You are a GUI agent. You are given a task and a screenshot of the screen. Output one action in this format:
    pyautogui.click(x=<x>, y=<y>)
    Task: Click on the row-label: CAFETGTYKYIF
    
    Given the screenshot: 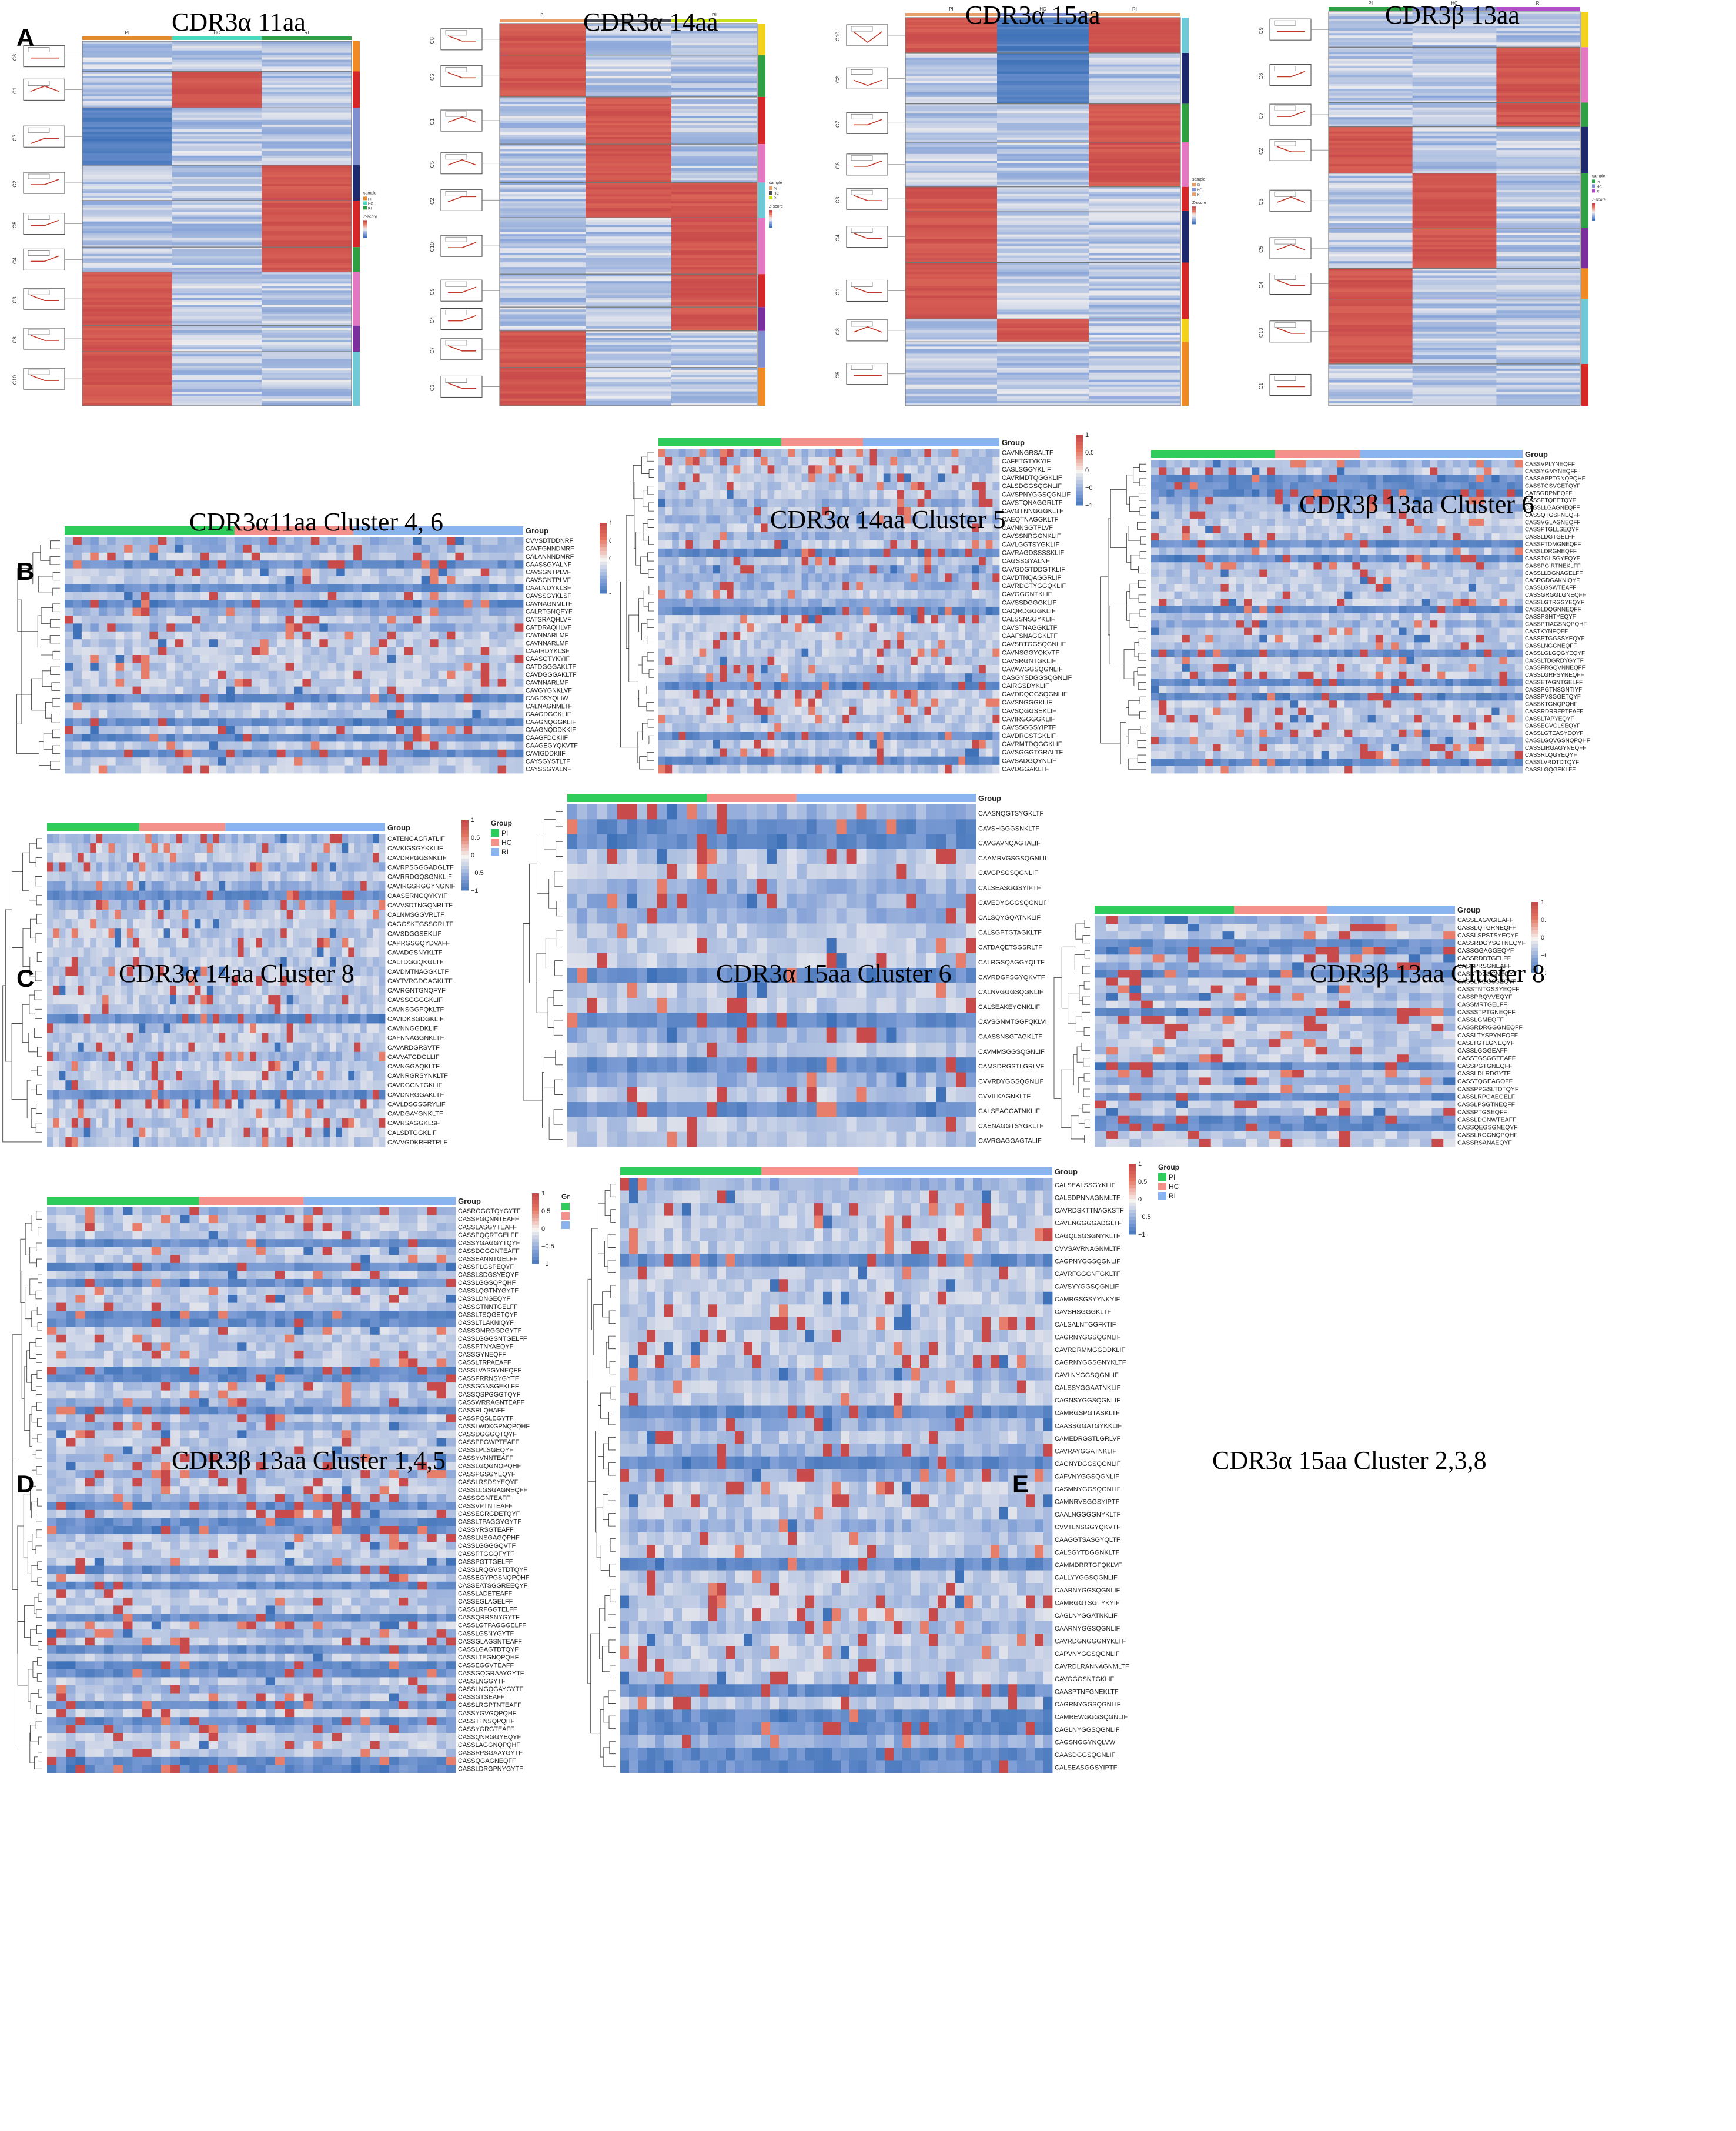 What is the action you would take?
    pyautogui.click(x=1026, y=461)
    